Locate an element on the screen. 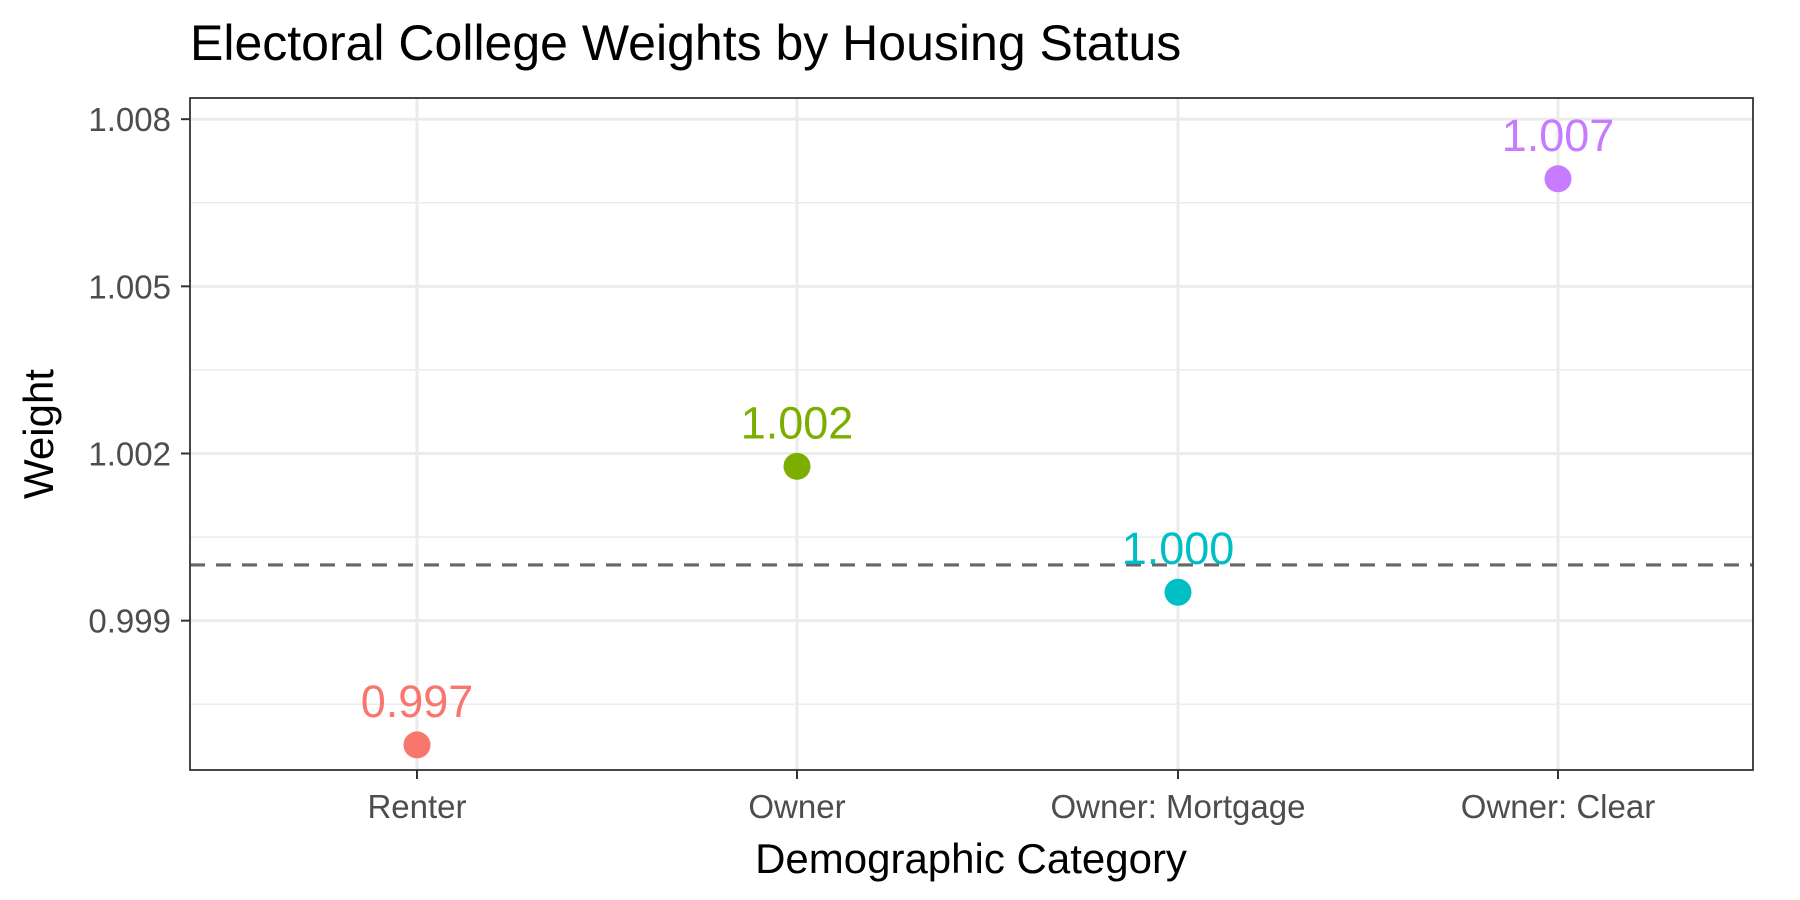 The height and width of the screenshot is (900, 1800). x-tick-label-1: Owner is located at coordinates (796, 806).